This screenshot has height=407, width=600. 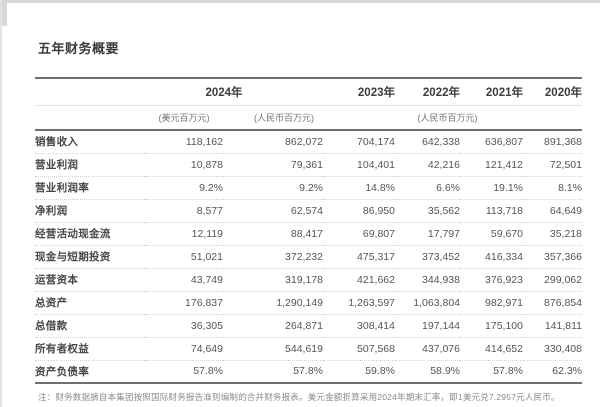 What do you see at coordinates (90, 117) in the screenshot?
I see `empty-unit-cell` at bounding box center [90, 117].